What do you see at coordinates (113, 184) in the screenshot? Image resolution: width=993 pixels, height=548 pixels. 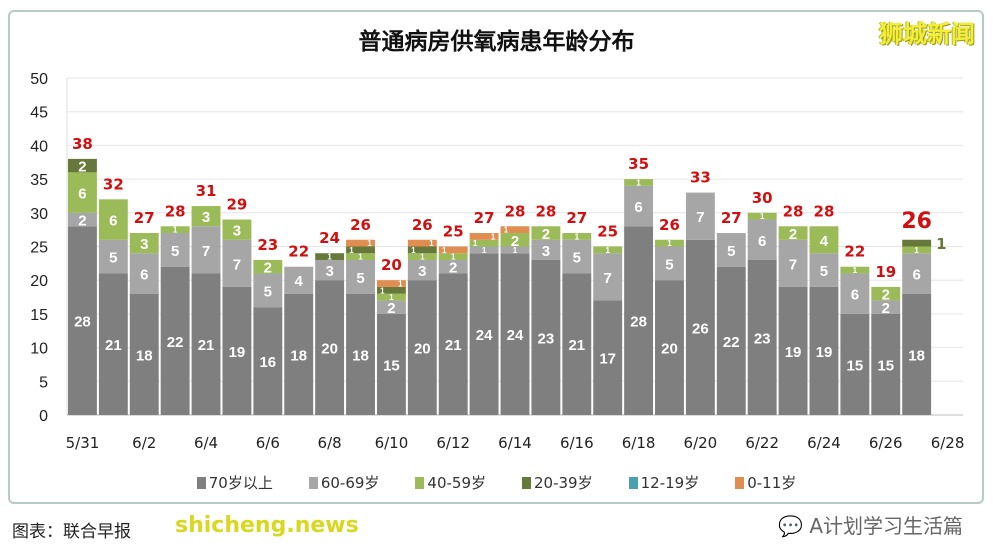 I see `total-label: 32` at bounding box center [113, 184].